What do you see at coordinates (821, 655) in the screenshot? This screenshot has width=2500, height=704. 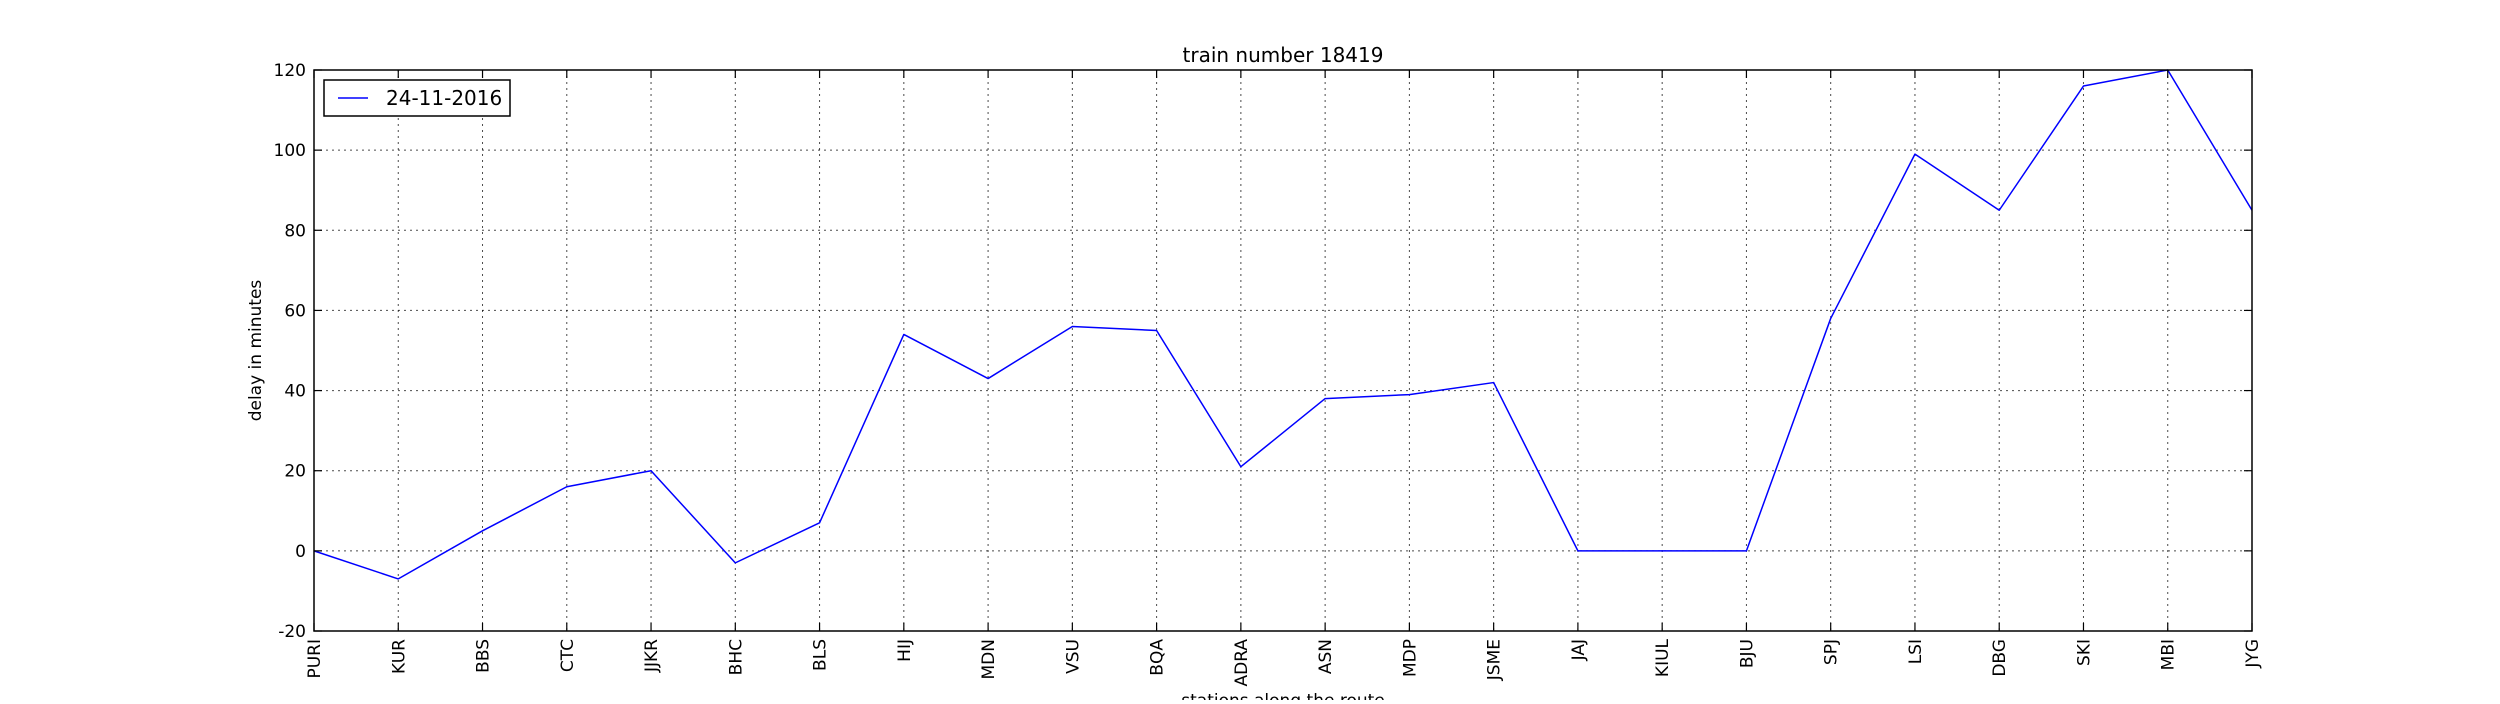 I see `x-tick-label: BLS` at bounding box center [821, 655].